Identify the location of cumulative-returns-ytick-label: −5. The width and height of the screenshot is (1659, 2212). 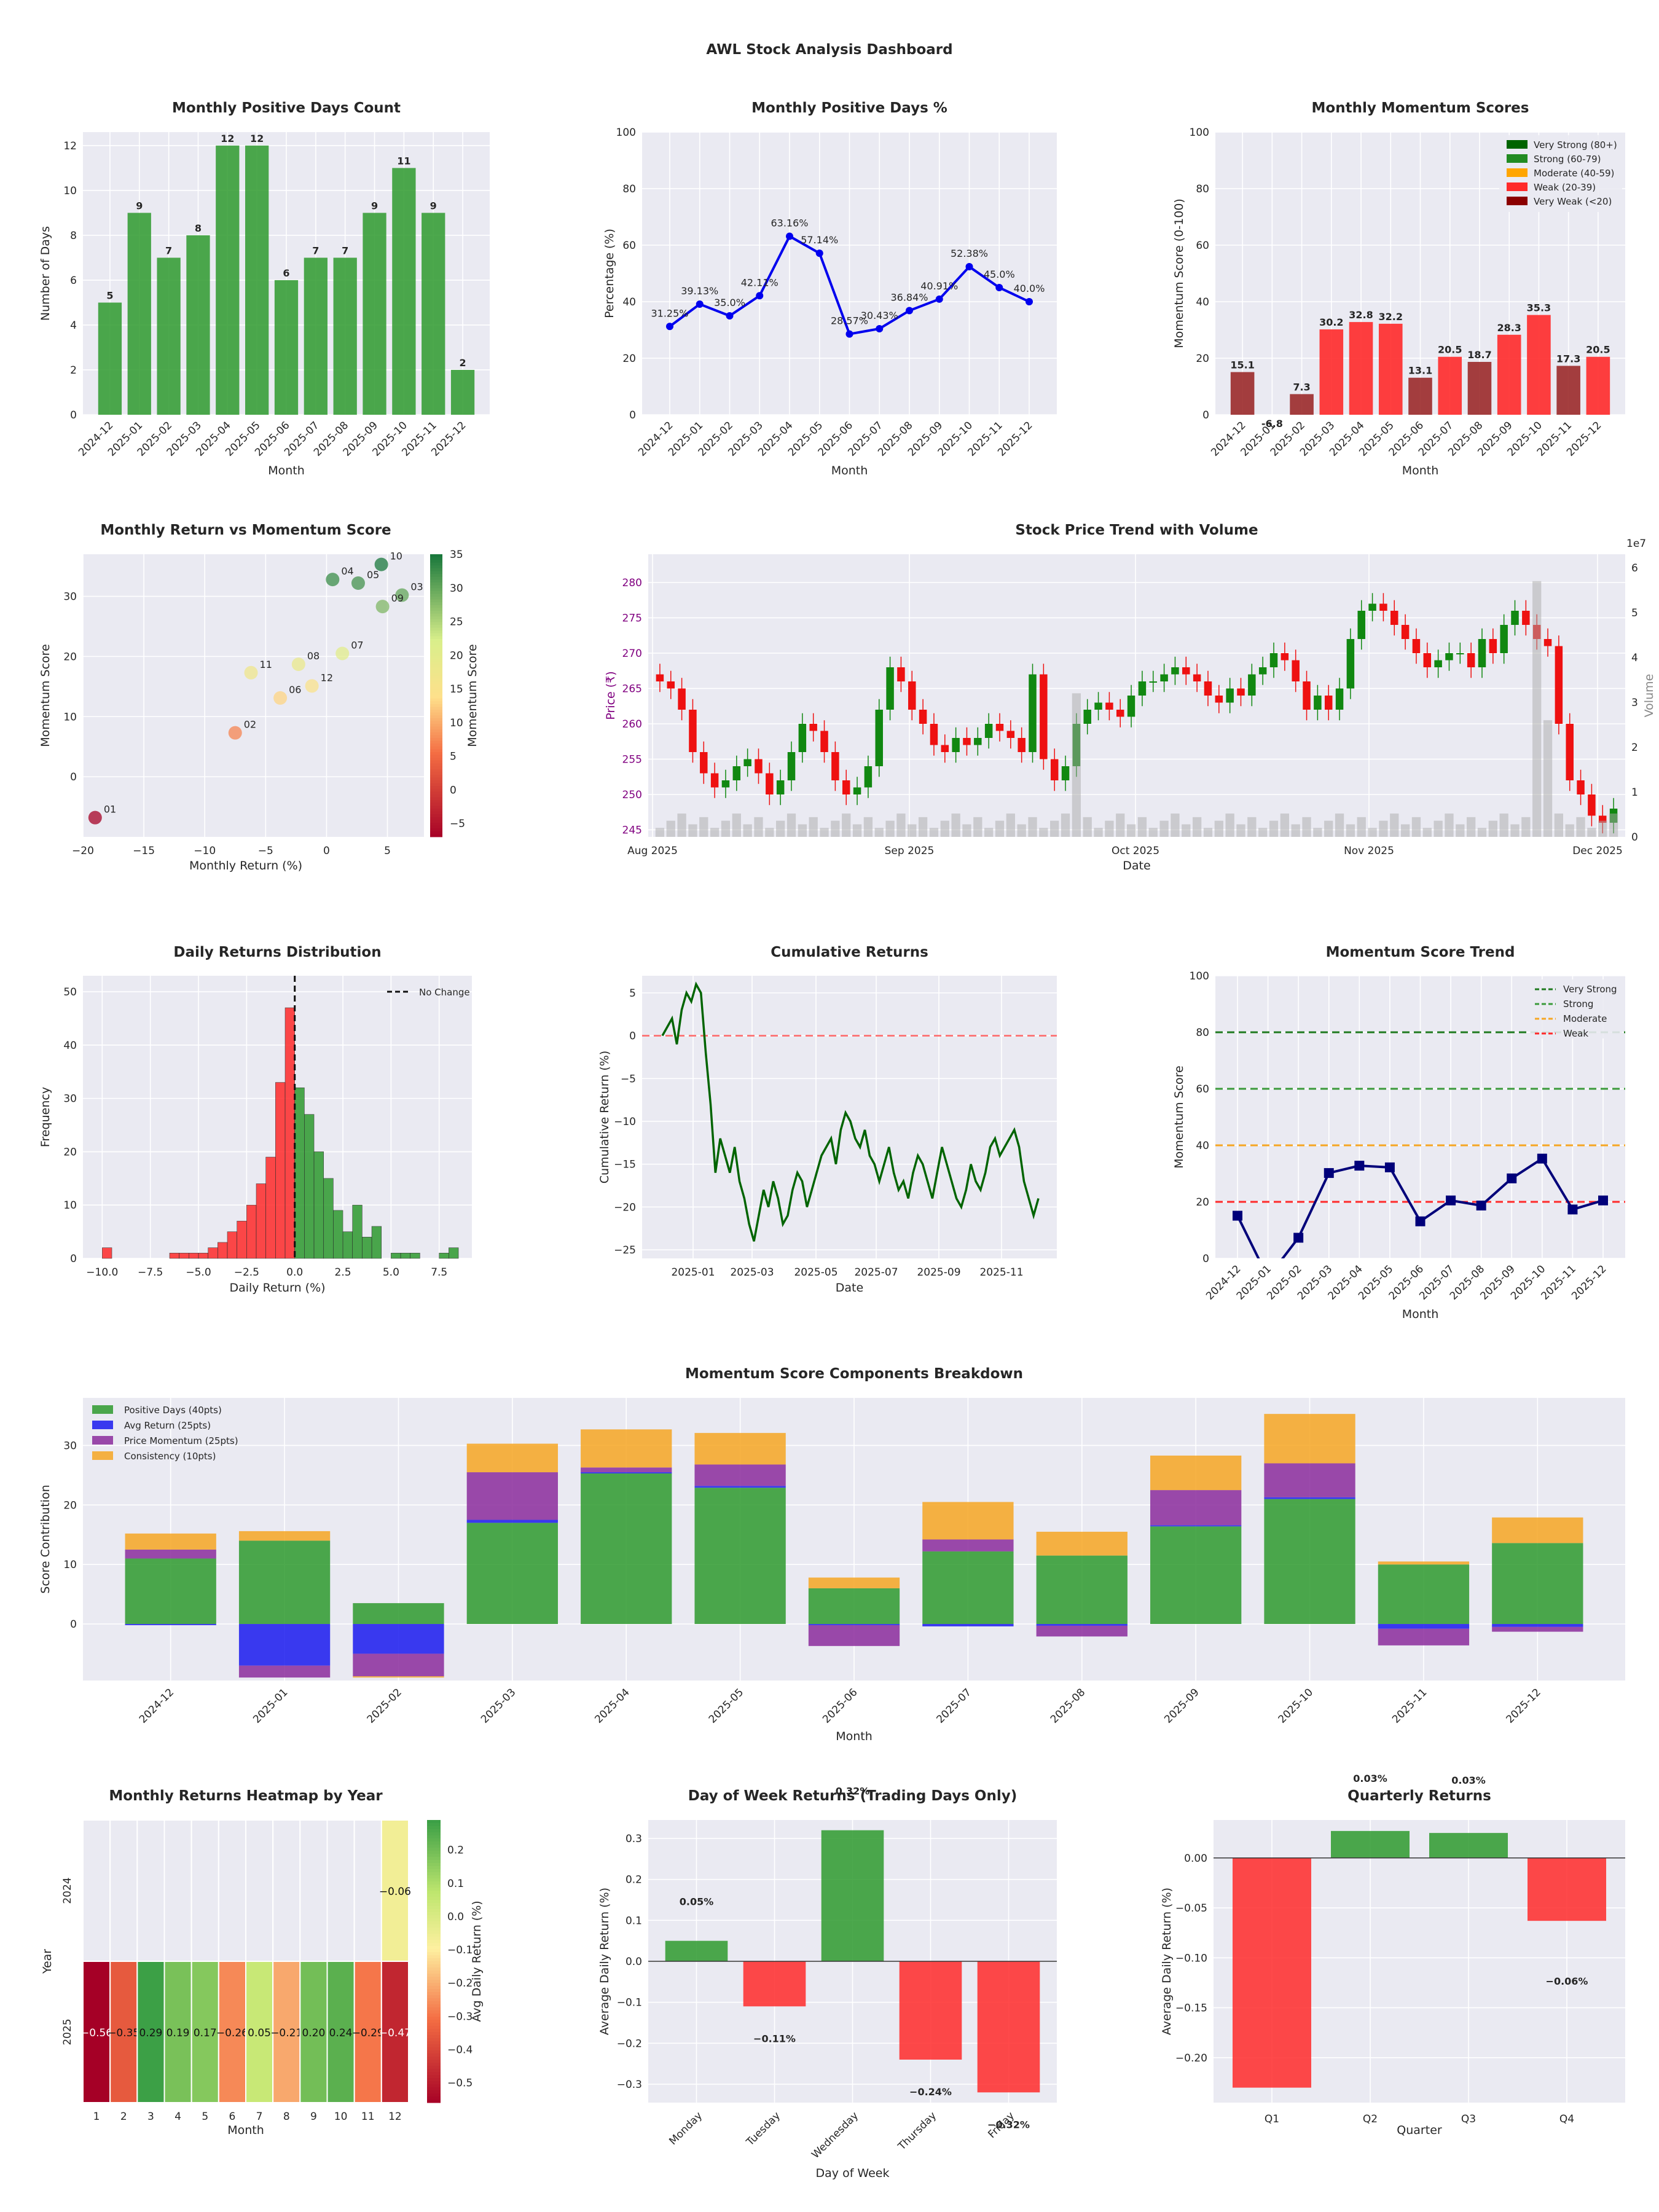
(628, 1079).